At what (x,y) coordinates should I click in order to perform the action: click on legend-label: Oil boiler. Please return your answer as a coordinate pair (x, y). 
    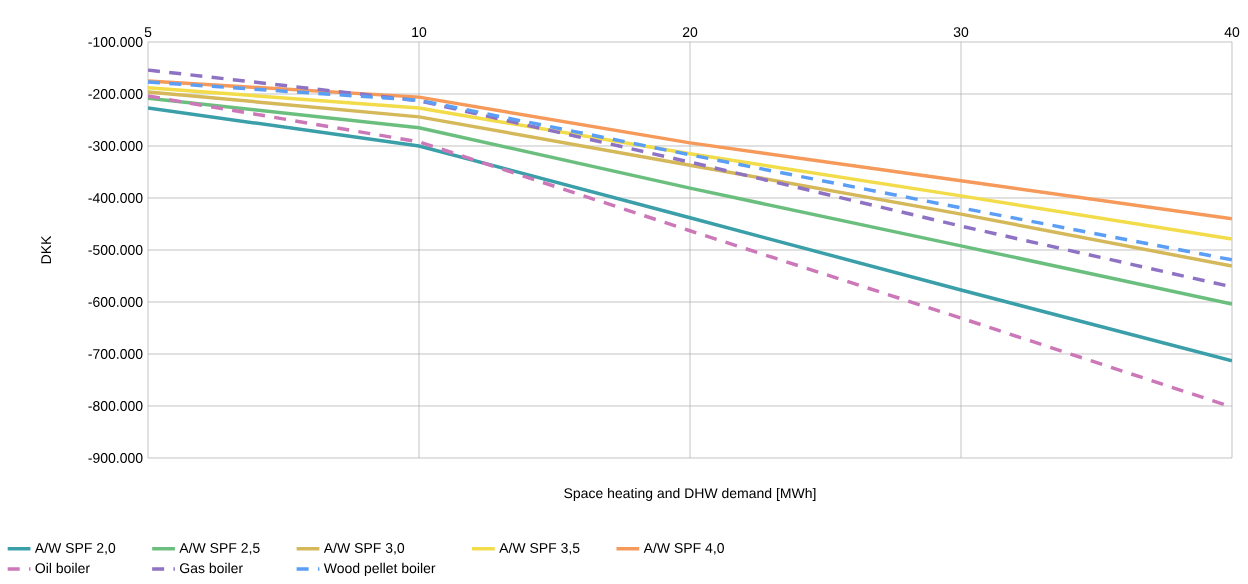
    Looking at the image, I should click on (62, 568).